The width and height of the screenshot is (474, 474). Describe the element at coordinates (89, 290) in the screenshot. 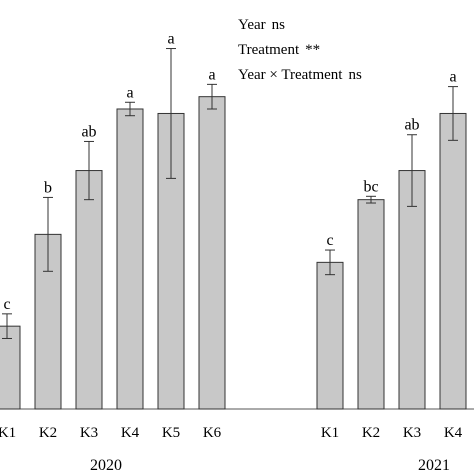

I see `bar-2020-K3` at that location.